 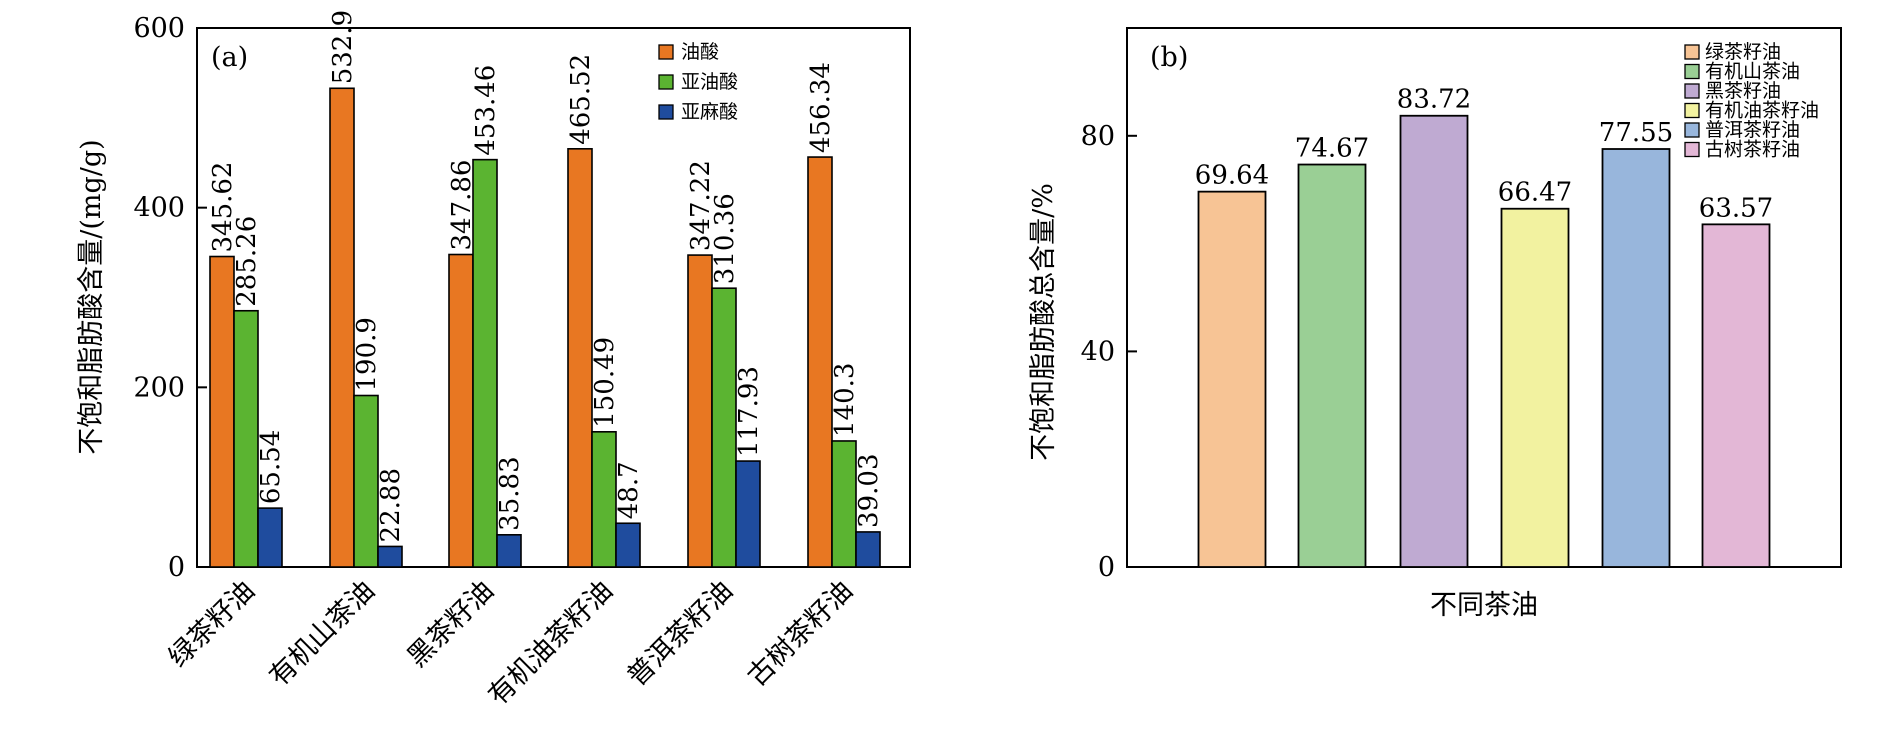 I want to click on panel-a-value-label: 22.88, so click(x=391, y=505).